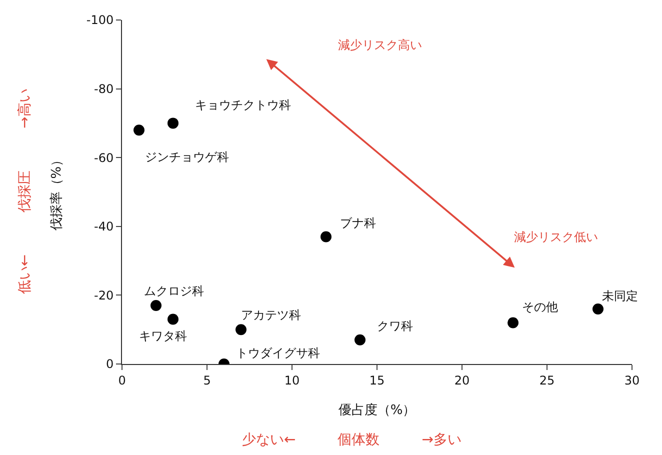 Image resolution: width=662 pixels, height=455 pixels. What do you see at coordinates (292, 380) in the screenshot?
I see `x-tick-label: 10` at bounding box center [292, 380].